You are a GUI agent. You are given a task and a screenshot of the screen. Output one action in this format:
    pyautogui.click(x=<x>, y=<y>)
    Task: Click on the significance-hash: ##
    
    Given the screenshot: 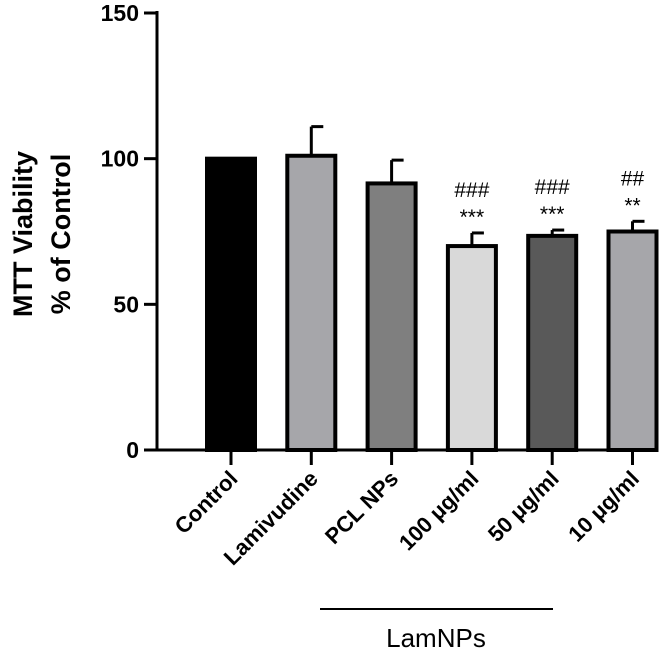 What is the action you would take?
    pyautogui.click(x=633, y=178)
    